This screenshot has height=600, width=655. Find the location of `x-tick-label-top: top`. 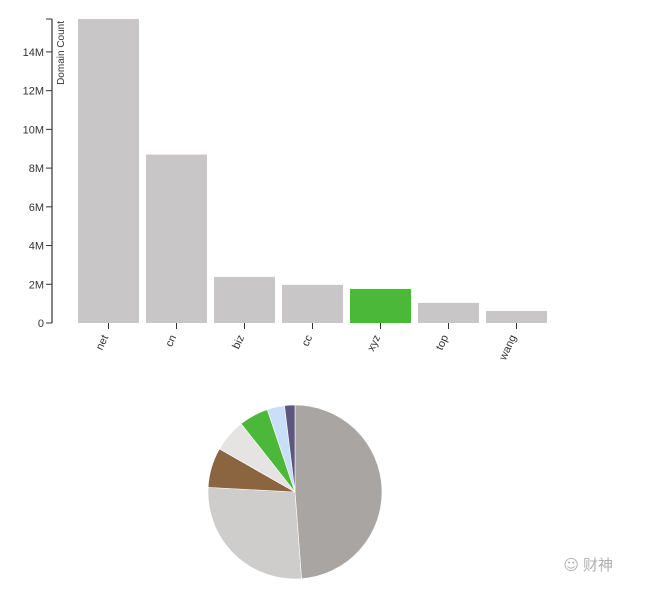

x-tick-label-top: top is located at coordinates (442, 342).